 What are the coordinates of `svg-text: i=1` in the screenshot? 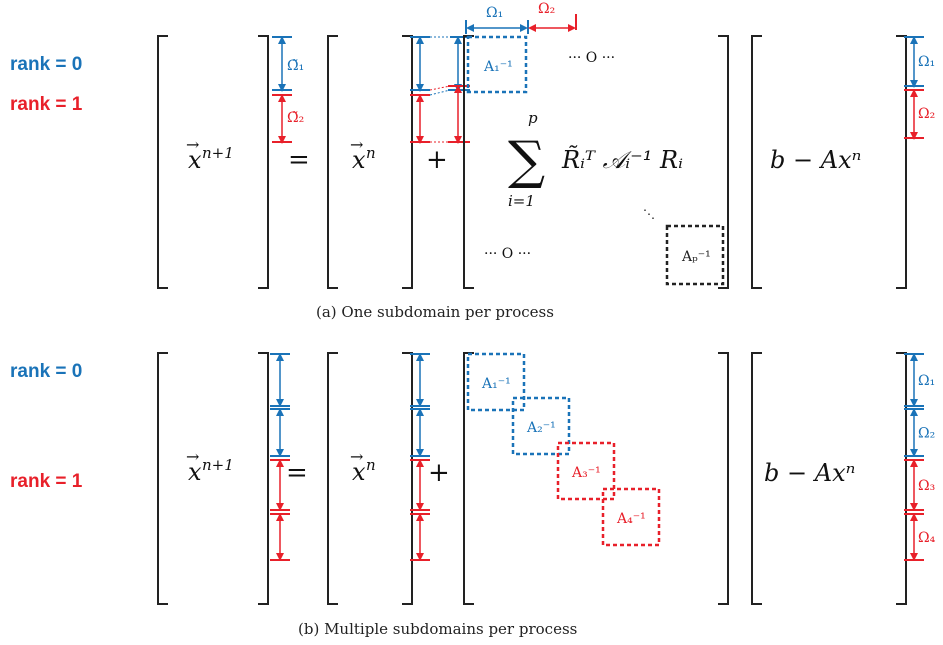 It's located at (521, 201).